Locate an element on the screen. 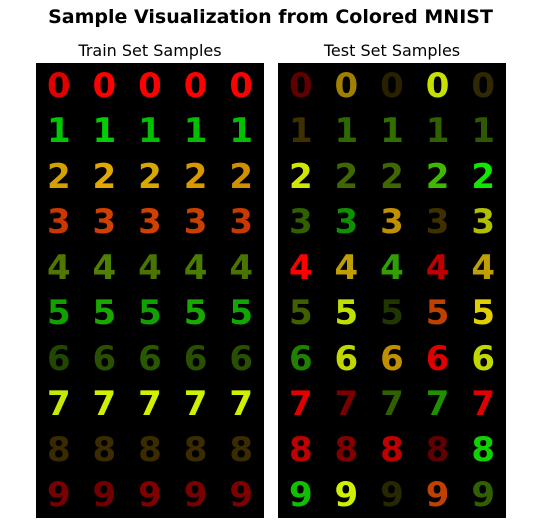 Image resolution: width=541 pixels, height=528 pixels. train-panel-title: Train Set Samples is located at coordinates (150, 50).